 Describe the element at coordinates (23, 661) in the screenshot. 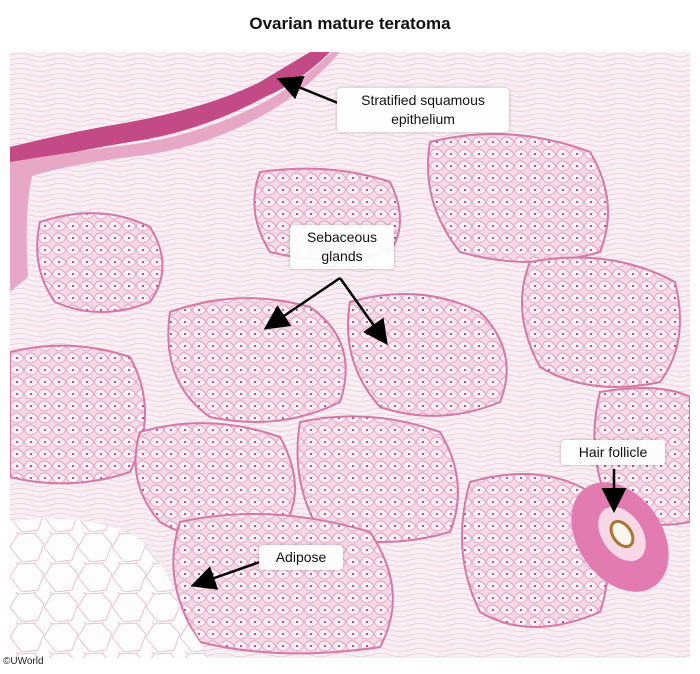

I see `copyright-text: ©UWorld` at that location.